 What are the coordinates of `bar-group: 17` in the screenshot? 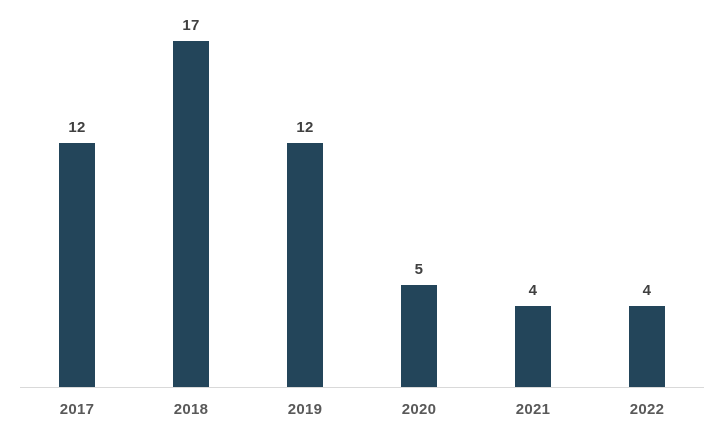 It's located at (191, 193).